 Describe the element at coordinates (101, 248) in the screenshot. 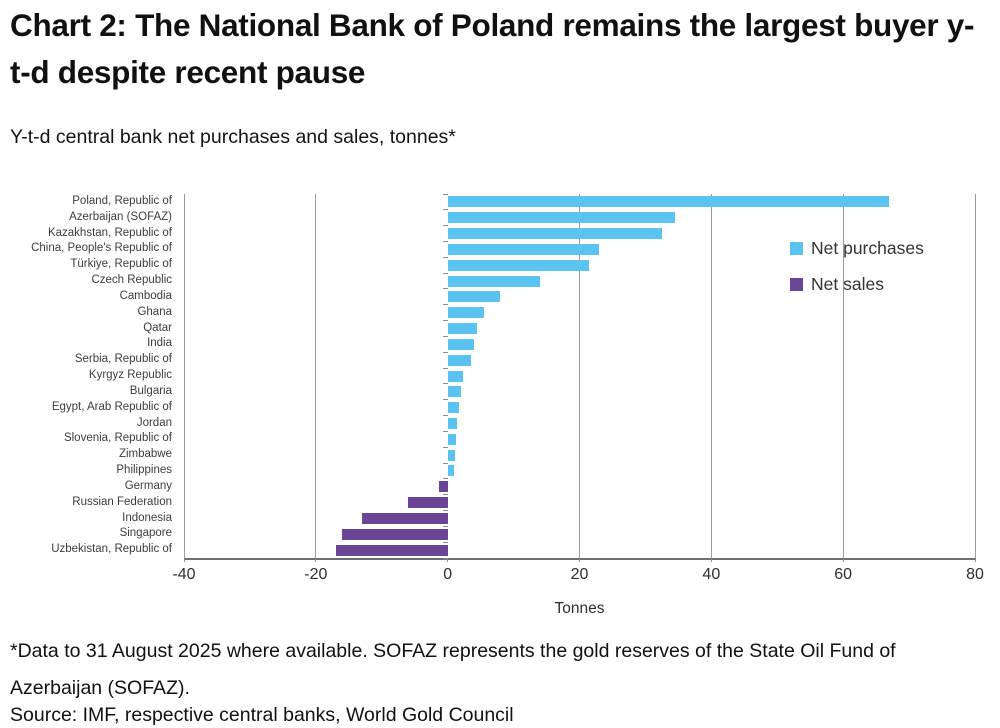

I see `category-label: China, People's Republic of` at that location.